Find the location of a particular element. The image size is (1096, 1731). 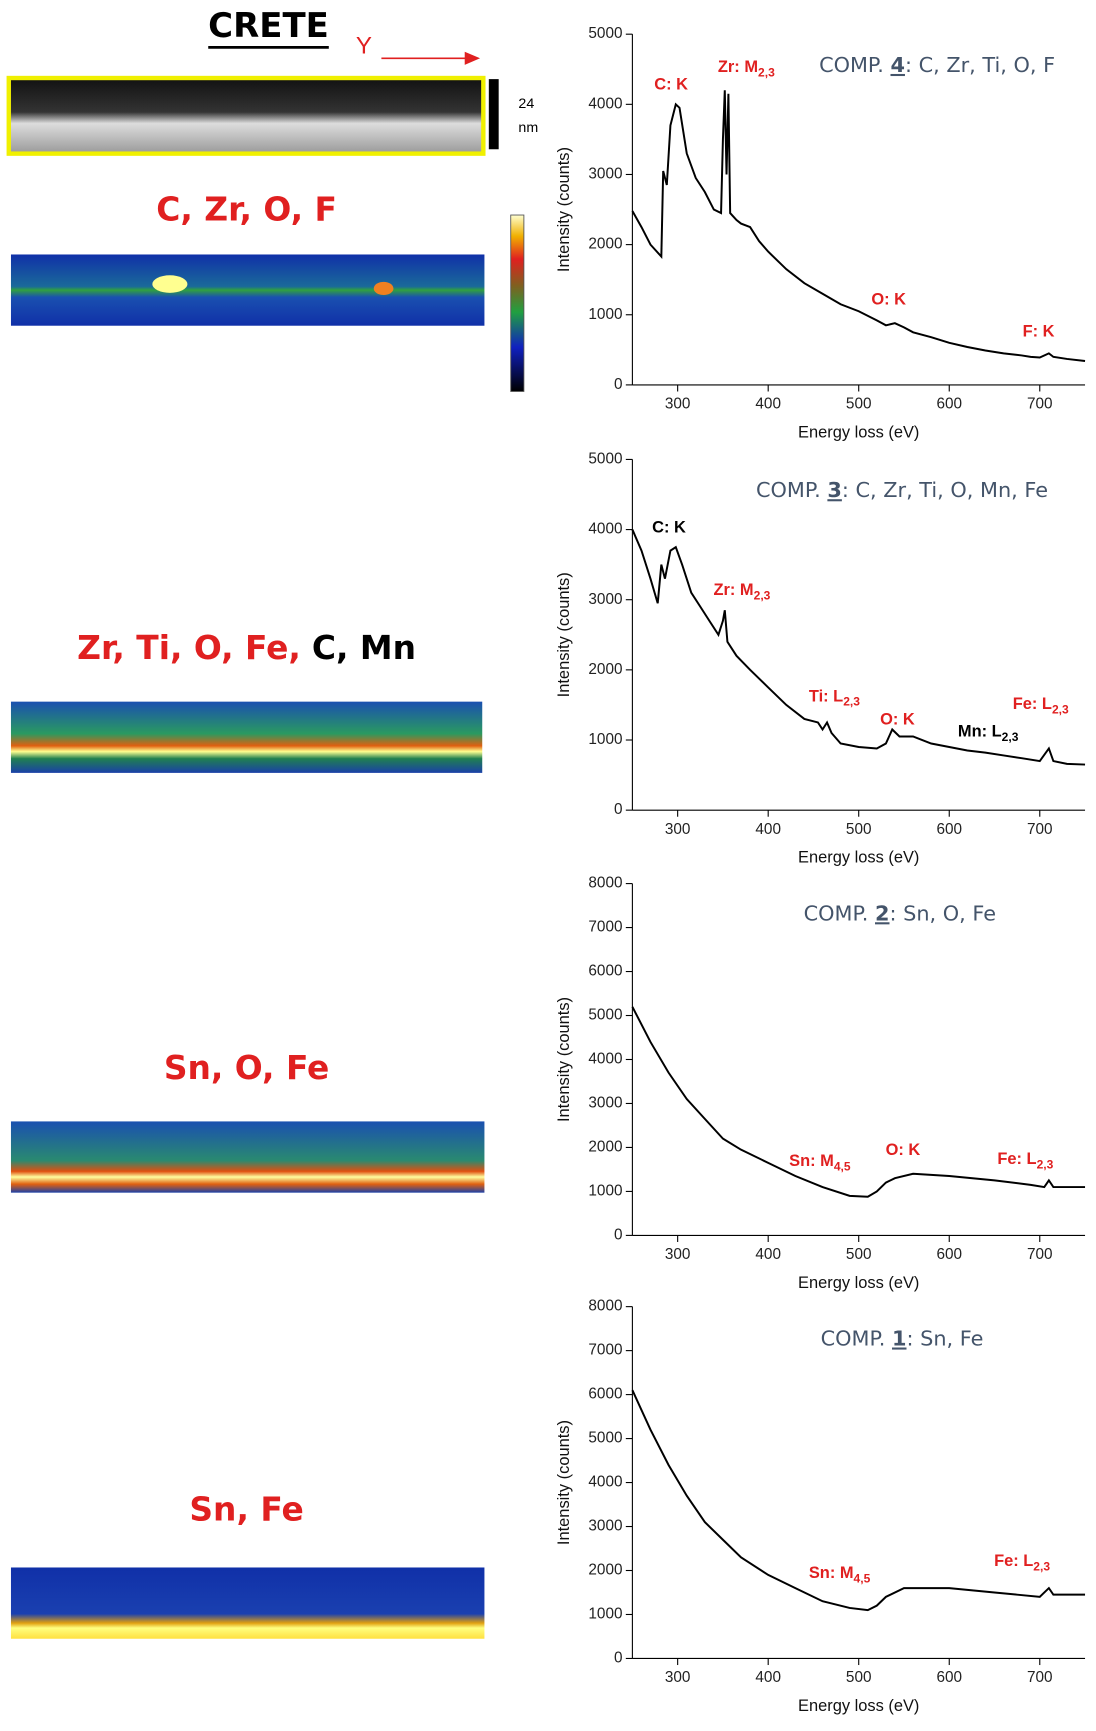

y-tick-label: 7000 is located at coordinates (605, 927).